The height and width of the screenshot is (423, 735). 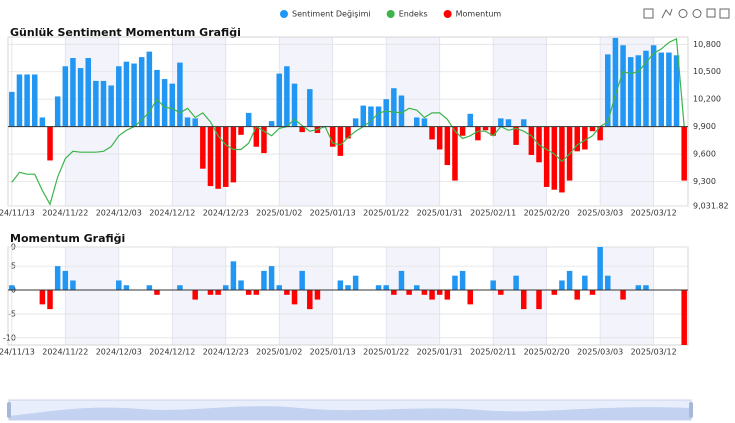 I want to click on y-tick-label: 9,031.82, so click(x=711, y=206).